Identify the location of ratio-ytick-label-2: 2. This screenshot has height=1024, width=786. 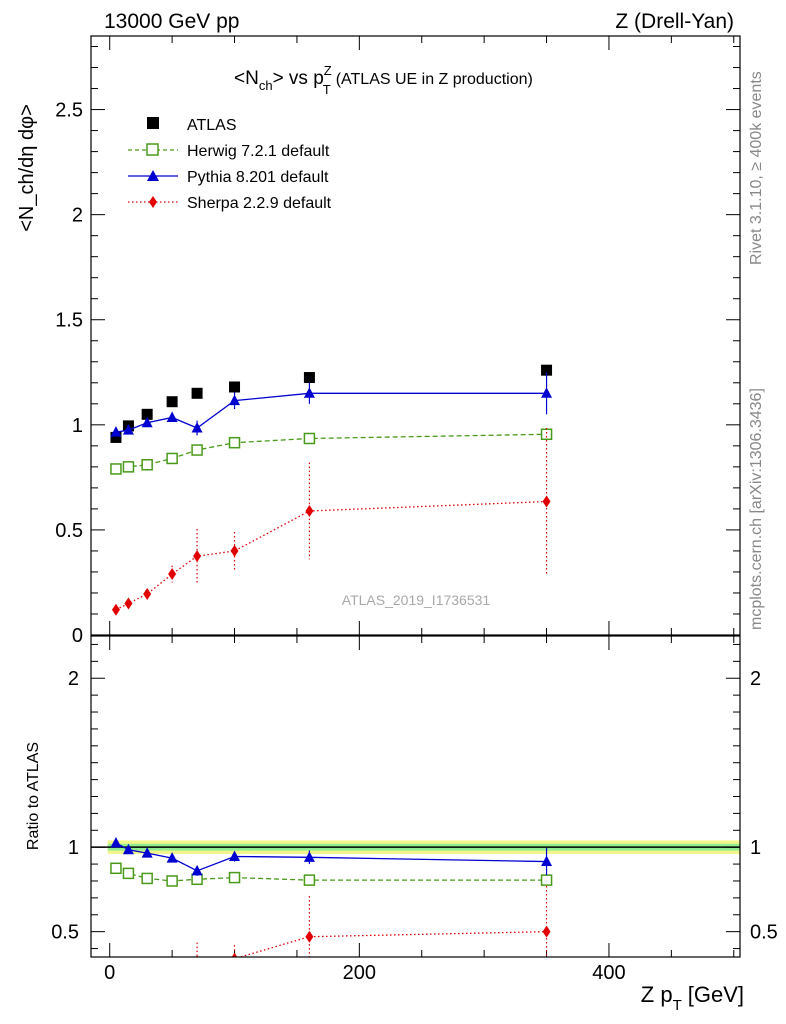
(73, 679).